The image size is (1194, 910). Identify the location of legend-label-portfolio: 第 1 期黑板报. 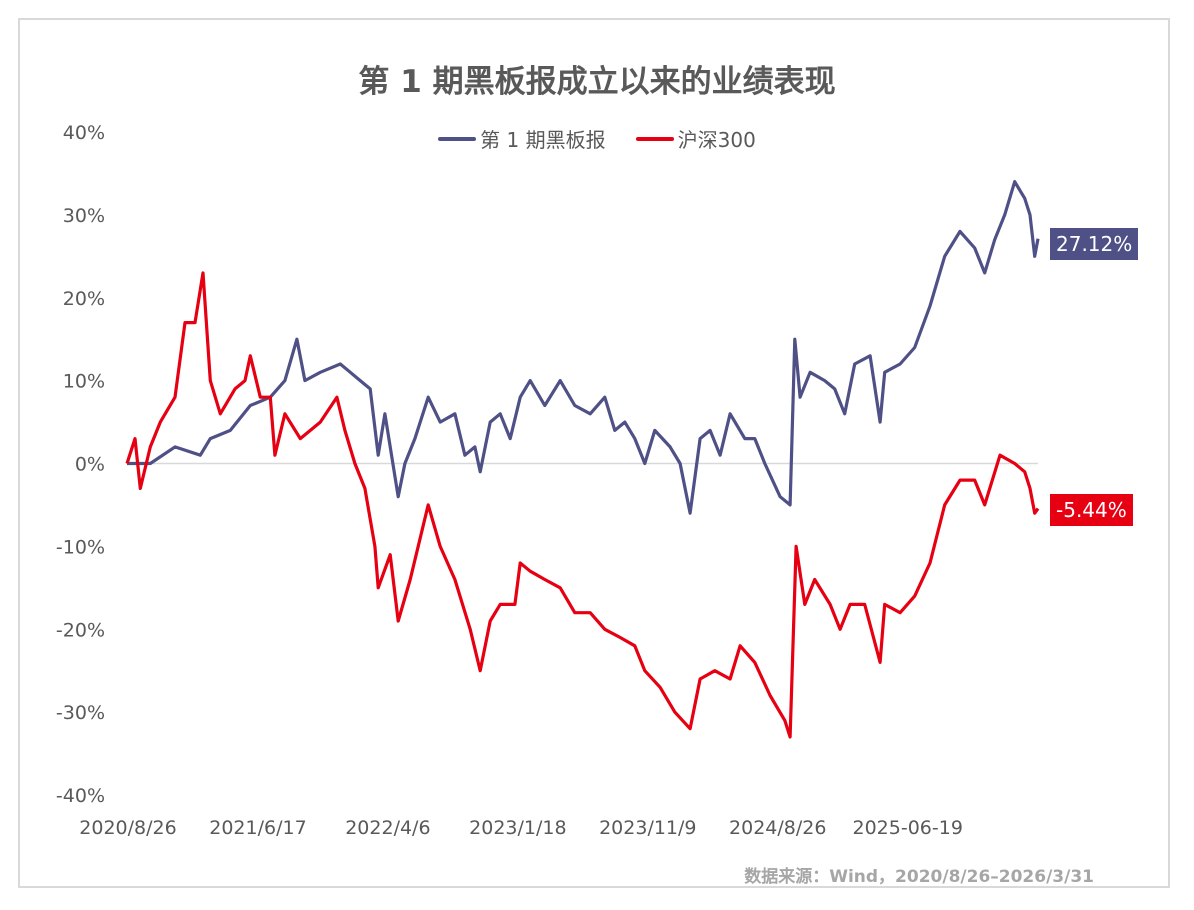
(543, 140).